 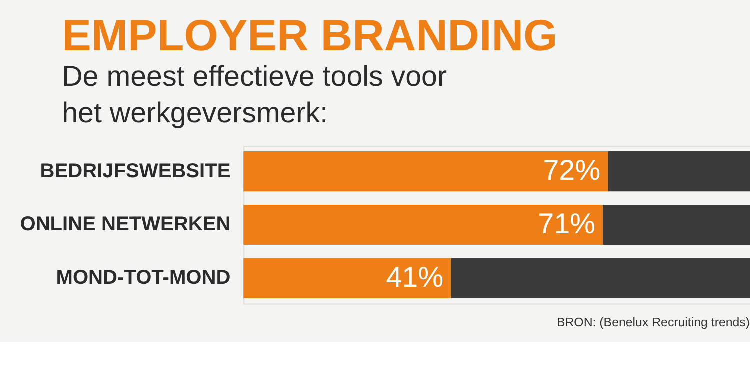 I want to click on text: het werkgeversmerk:, so click(x=195, y=113).